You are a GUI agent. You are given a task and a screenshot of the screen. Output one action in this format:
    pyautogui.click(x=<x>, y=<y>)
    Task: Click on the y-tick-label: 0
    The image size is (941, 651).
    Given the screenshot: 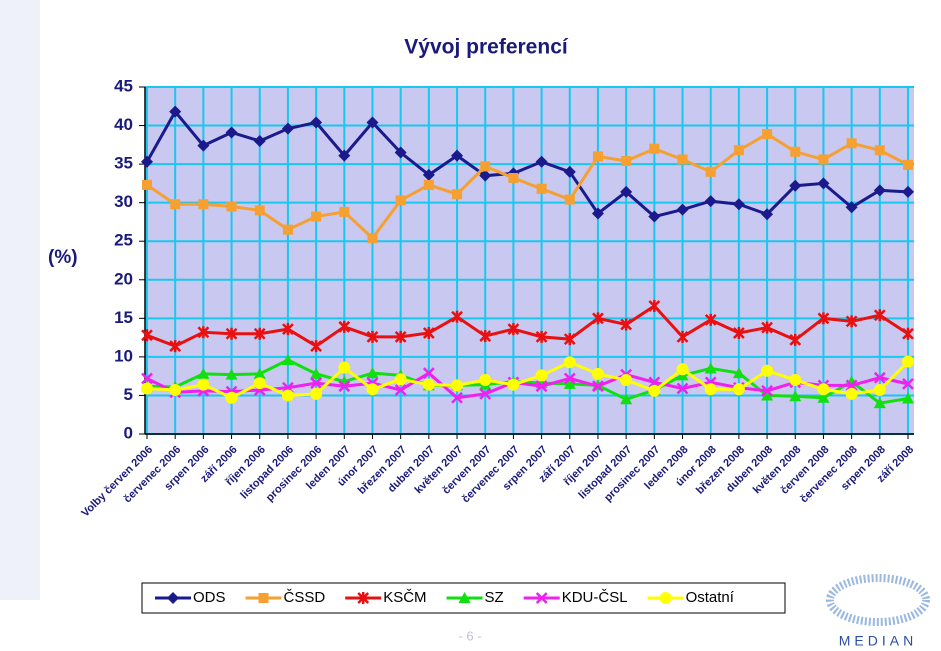 What is the action you would take?
    pyautogui.click(x=128, y=432)
    